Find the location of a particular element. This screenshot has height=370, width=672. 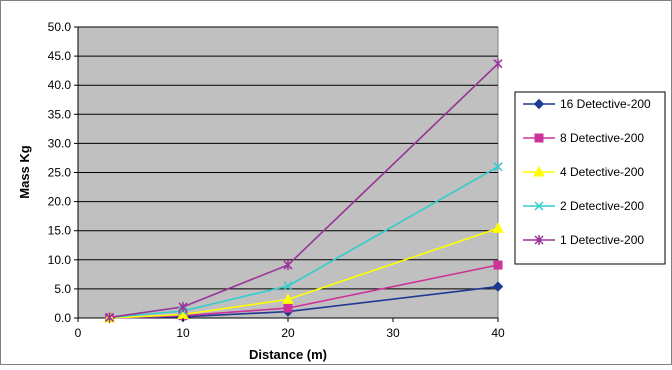

y-tick-label-2: 10.0 is located at coordinates (60, 260).